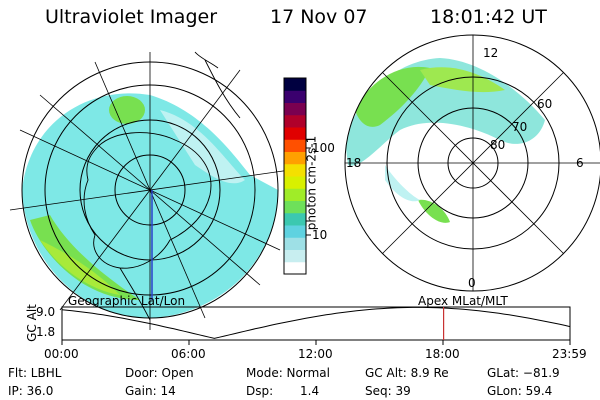  What do you see at coordinates (260, 391) in the screenshot?
I see `dsp-label: Dsp:` at bounding box center [260, 391].